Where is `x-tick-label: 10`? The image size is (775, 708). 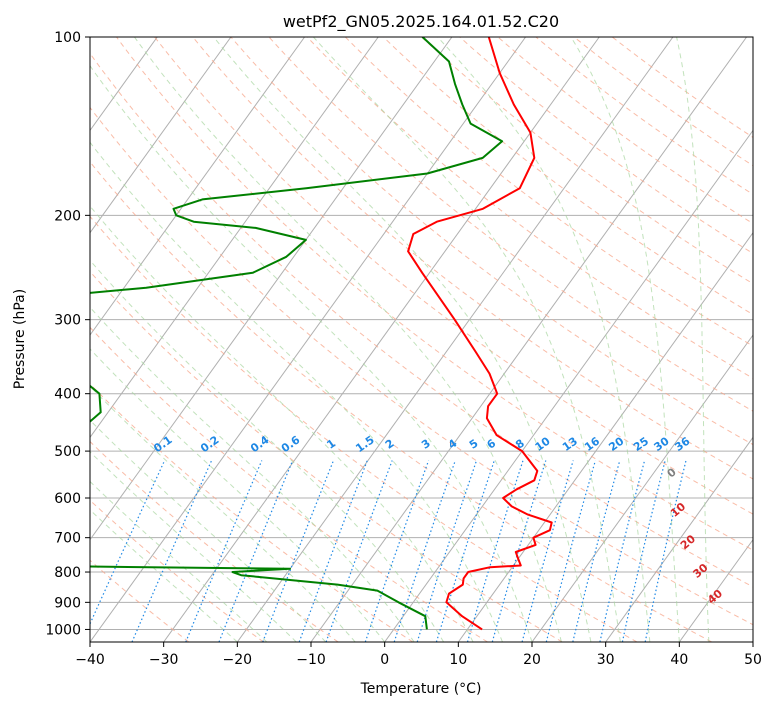
x-tick-label: 10 is located at coordinates (458, 660).